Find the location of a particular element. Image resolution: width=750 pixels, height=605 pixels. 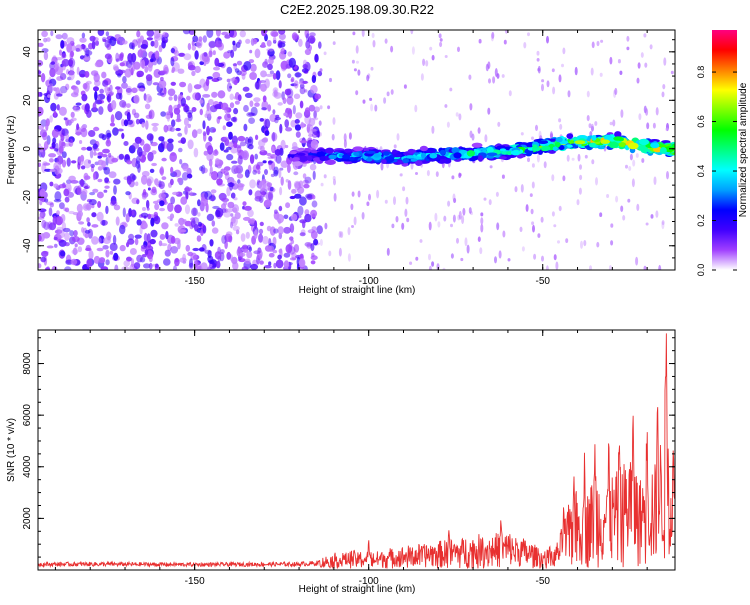

x-tick-label: -50 is located at coordinates (543, 581).